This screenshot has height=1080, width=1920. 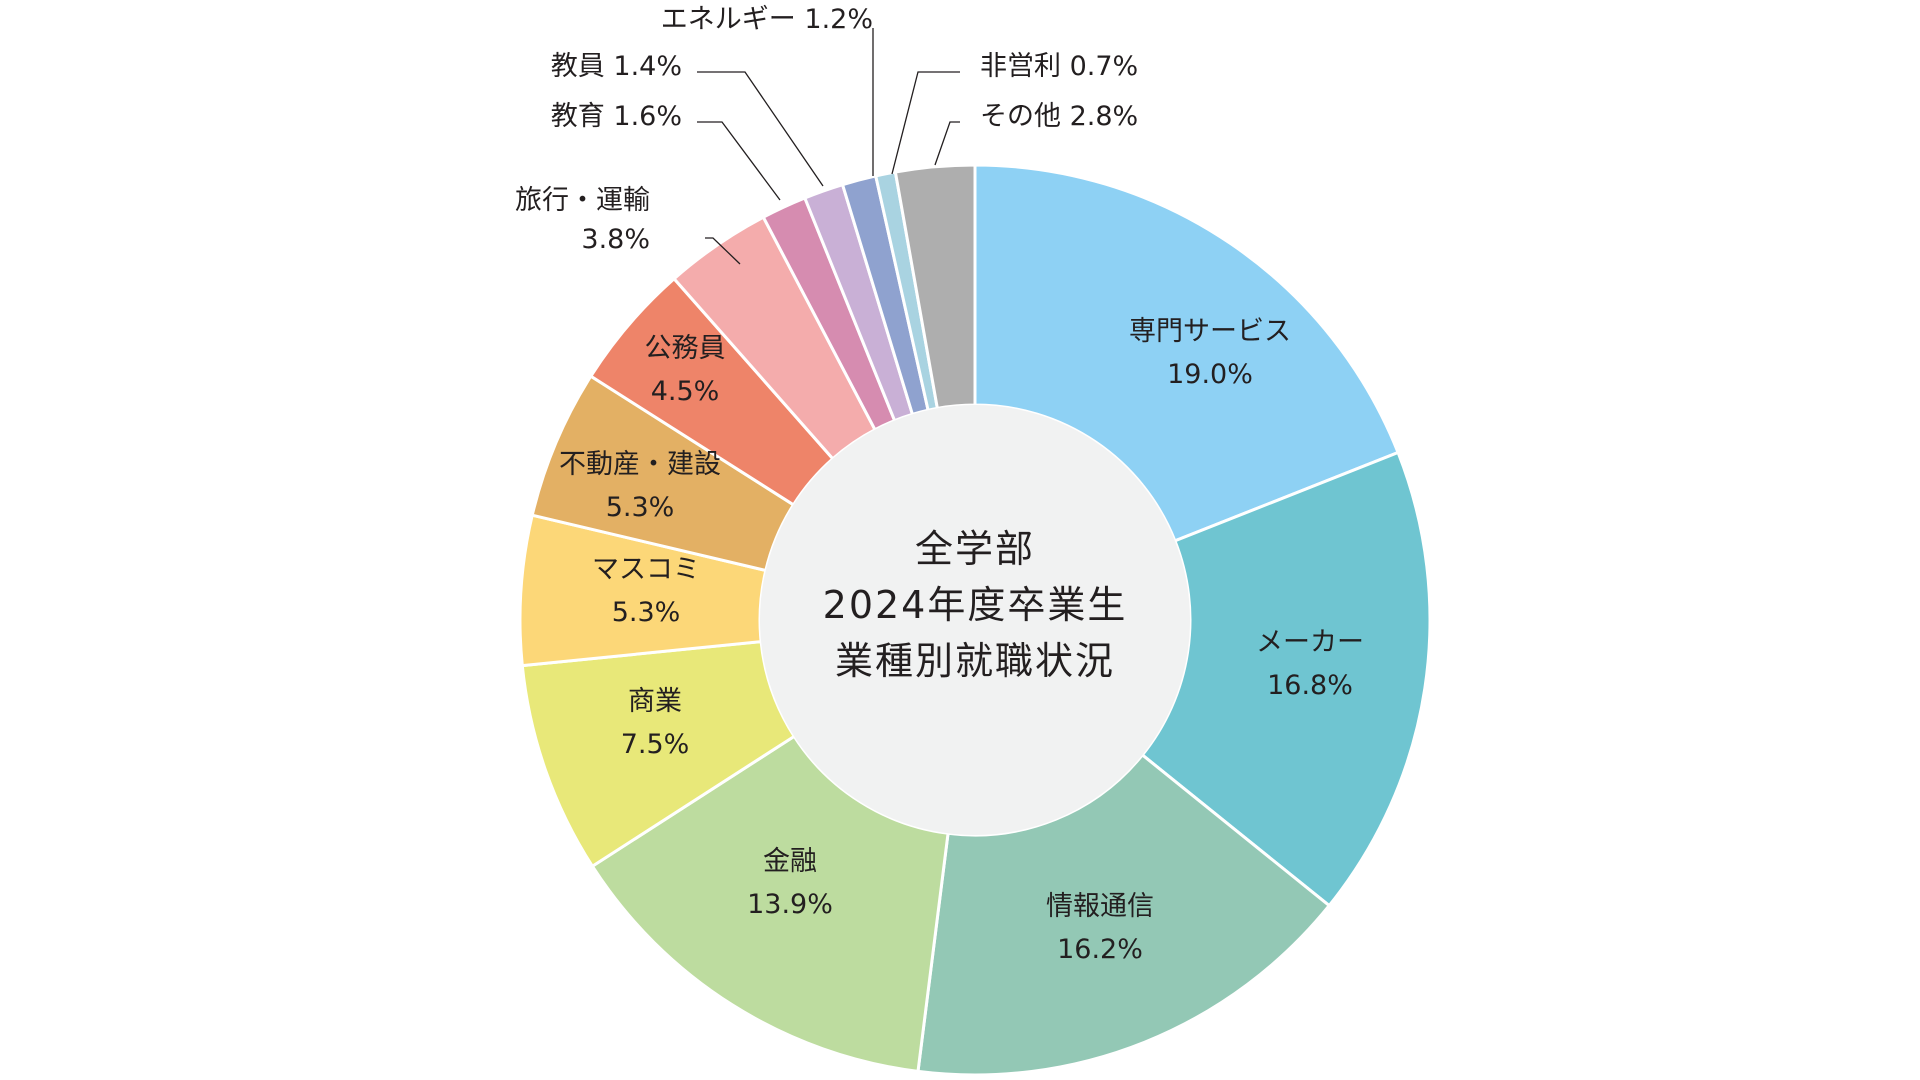 I want to click on slice-value-7: 4.5%, so click(x=685, y=391).